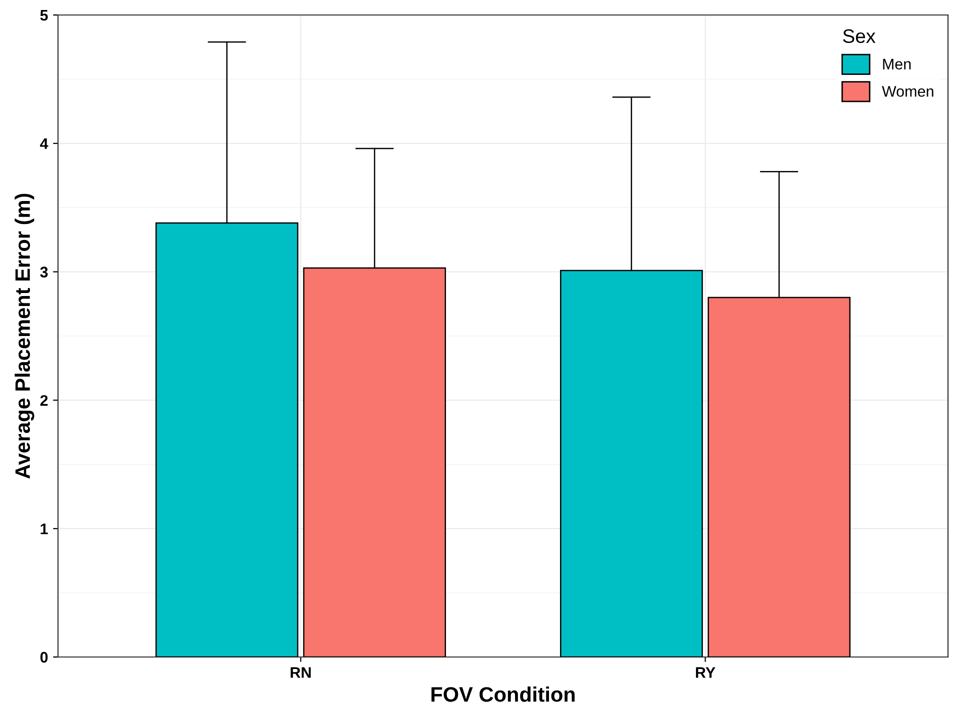  Describe the element at coordinates (44, 143) in the screenshot. I see `y-tick-label: 4` at that location.